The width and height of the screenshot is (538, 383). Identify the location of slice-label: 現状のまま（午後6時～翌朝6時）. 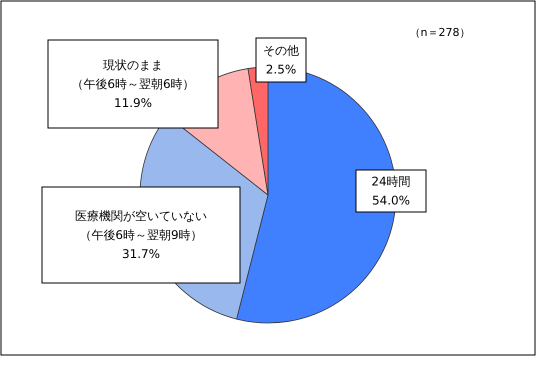
(133, 75).